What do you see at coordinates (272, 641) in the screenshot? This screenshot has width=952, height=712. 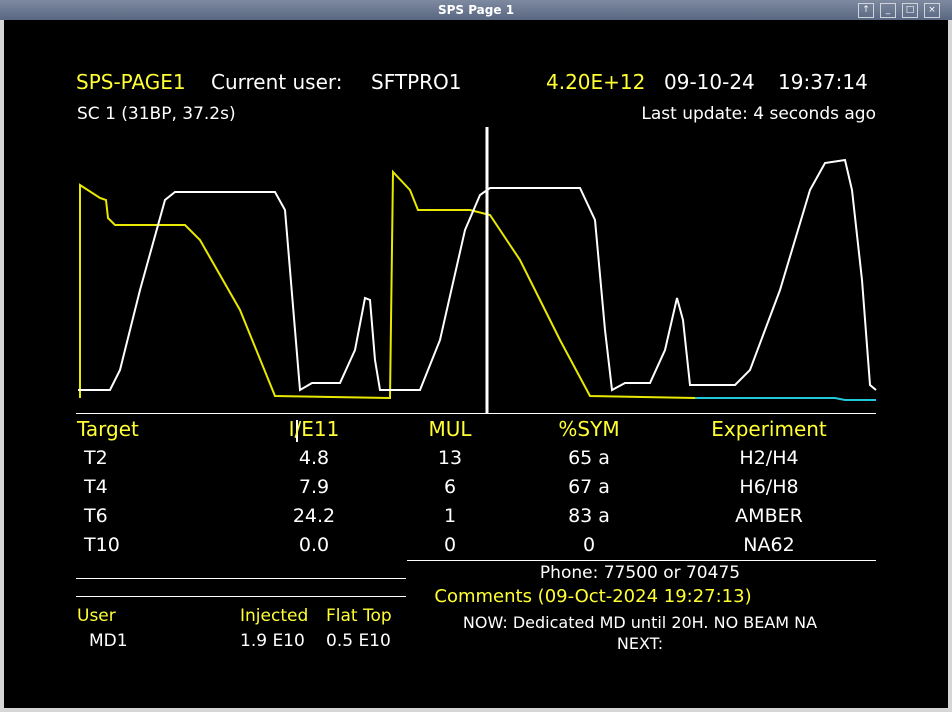 I see `user-cell: 1.9 E10` at bounding box center [272, 641].